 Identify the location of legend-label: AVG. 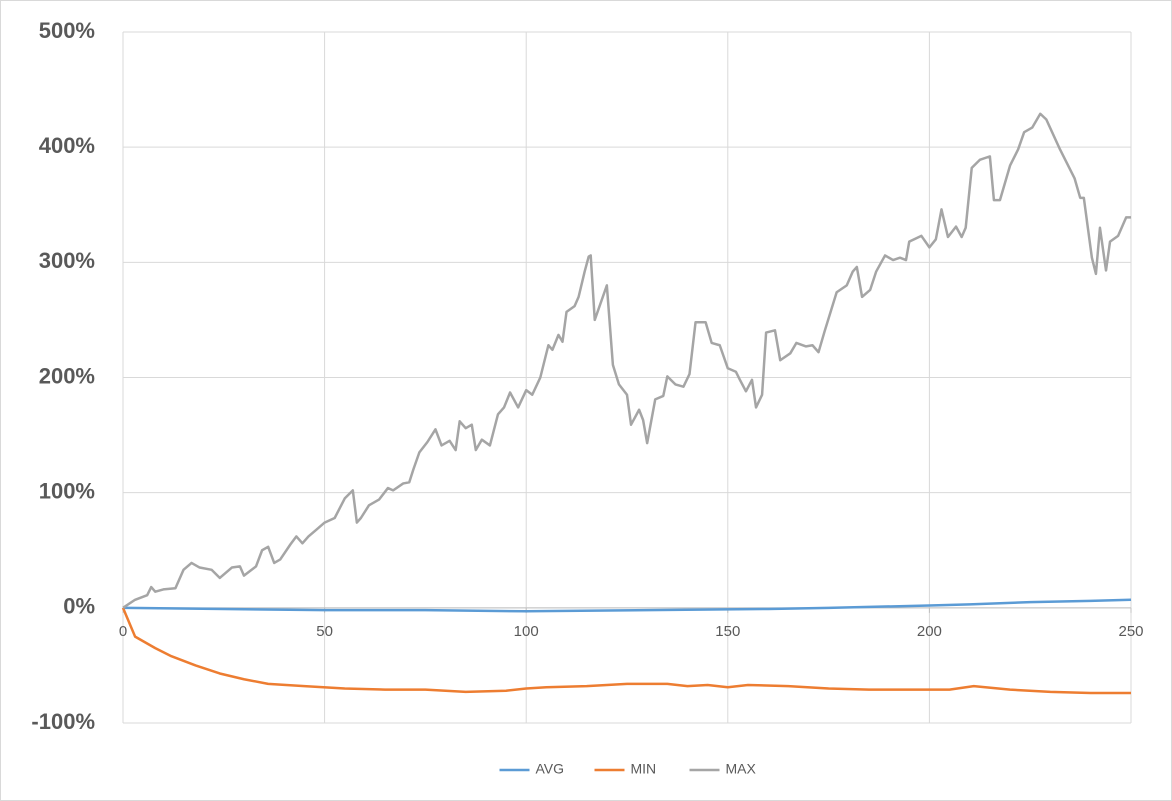
(550, 769).